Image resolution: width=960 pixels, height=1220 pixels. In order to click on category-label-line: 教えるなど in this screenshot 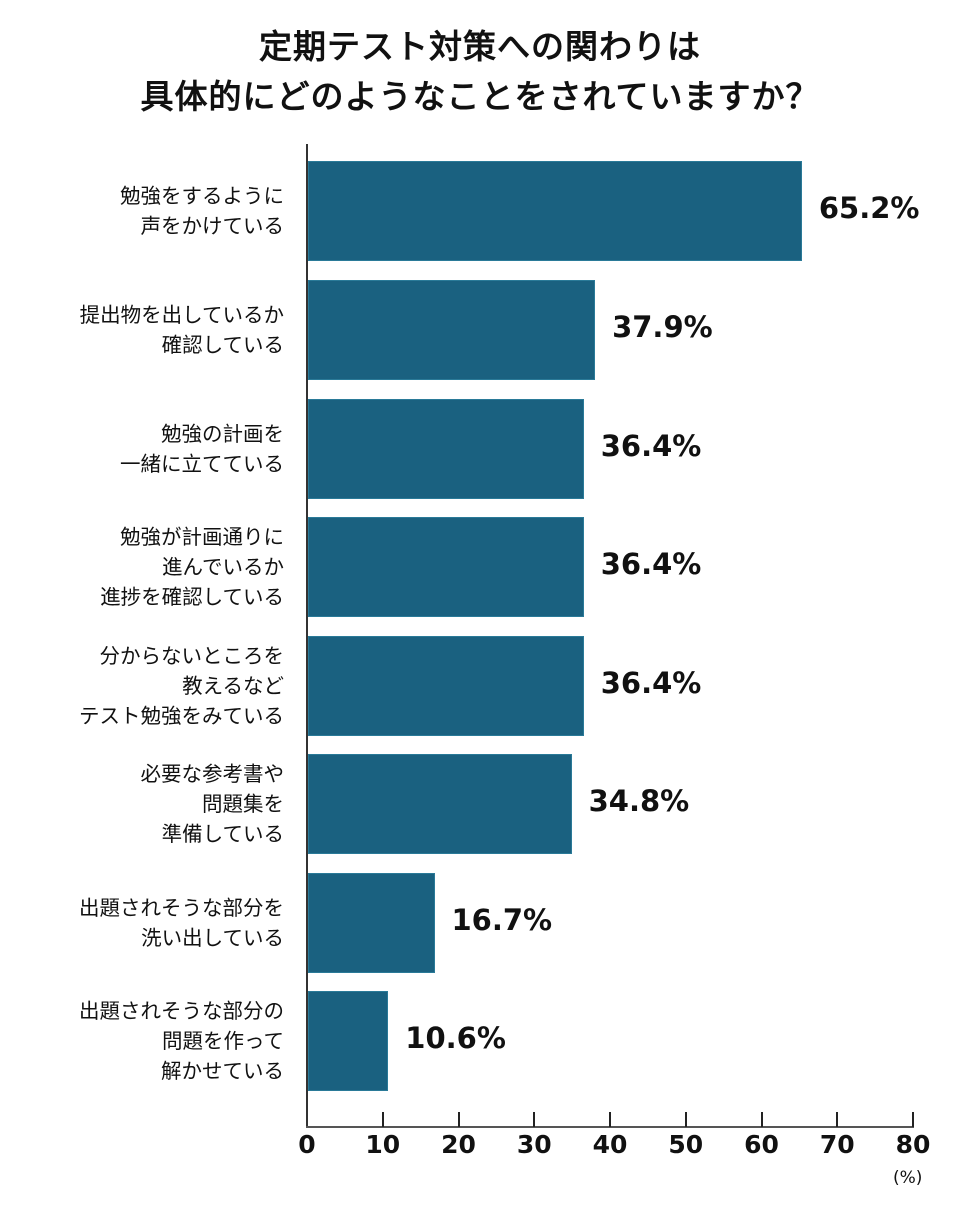, I will do `click(233, 686)`.